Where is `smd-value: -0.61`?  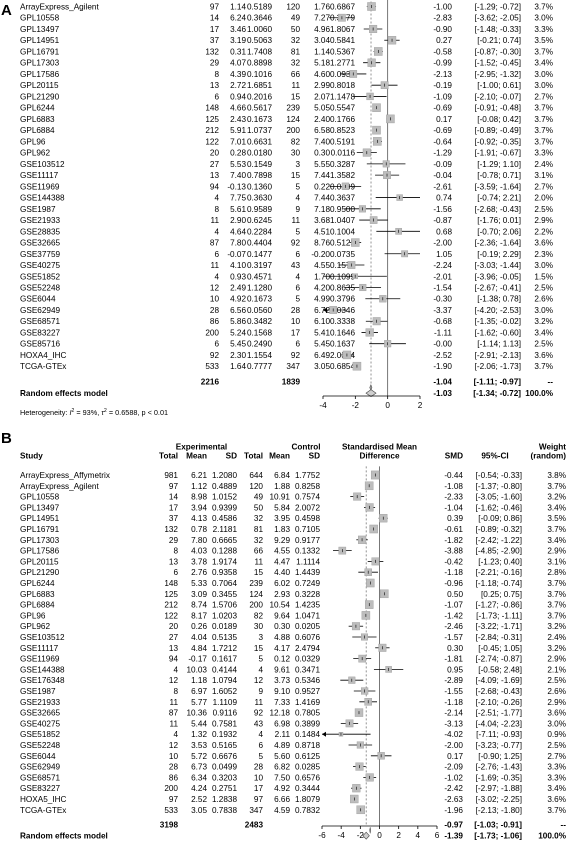
smd-value: -0.61 is located at coordinates (453, 529).